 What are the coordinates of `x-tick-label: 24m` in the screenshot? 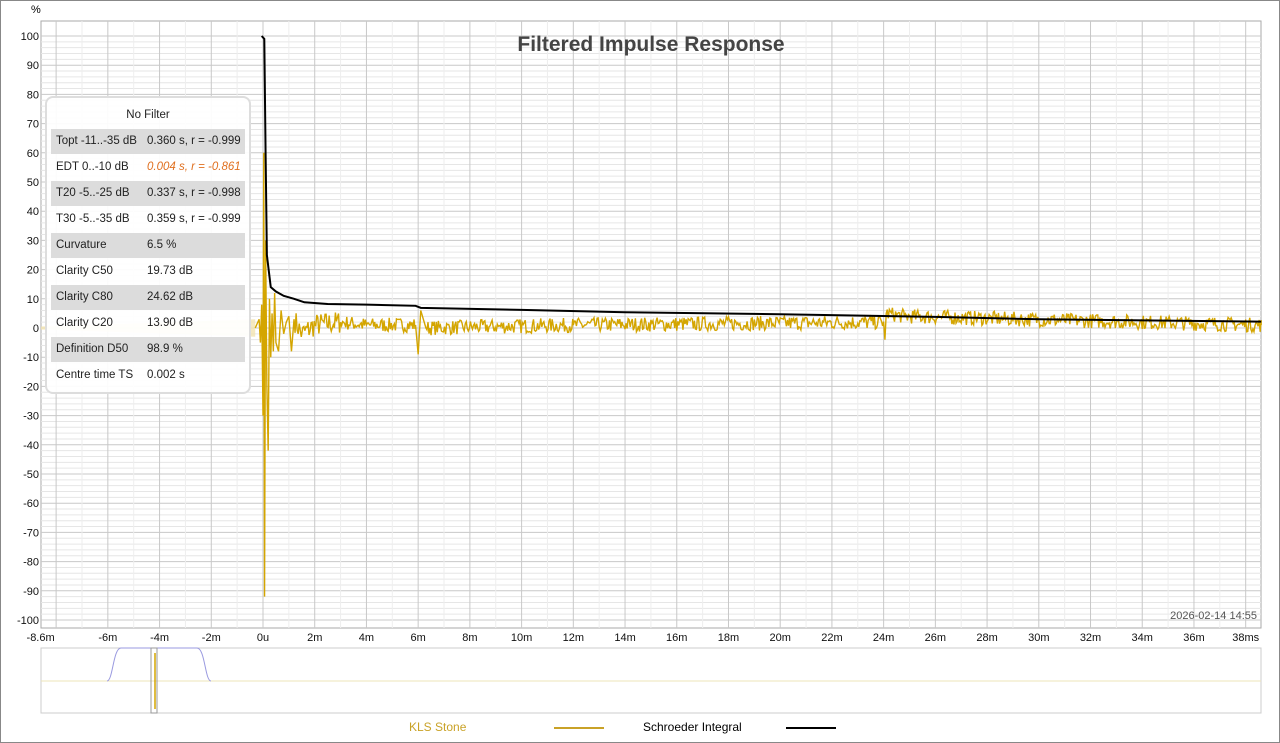 It's located at (883, 638).